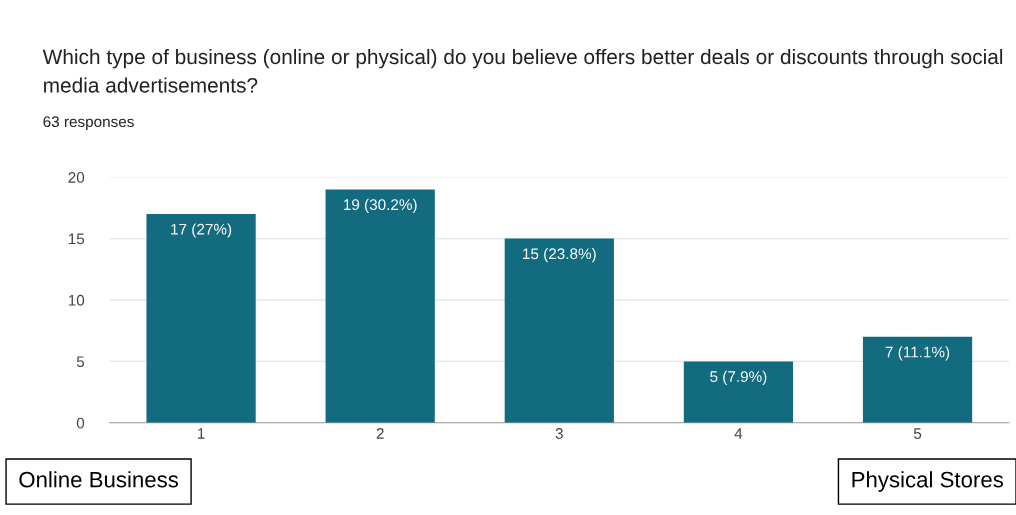  I want to click on x-tick-label: 2, so click(380, 433).